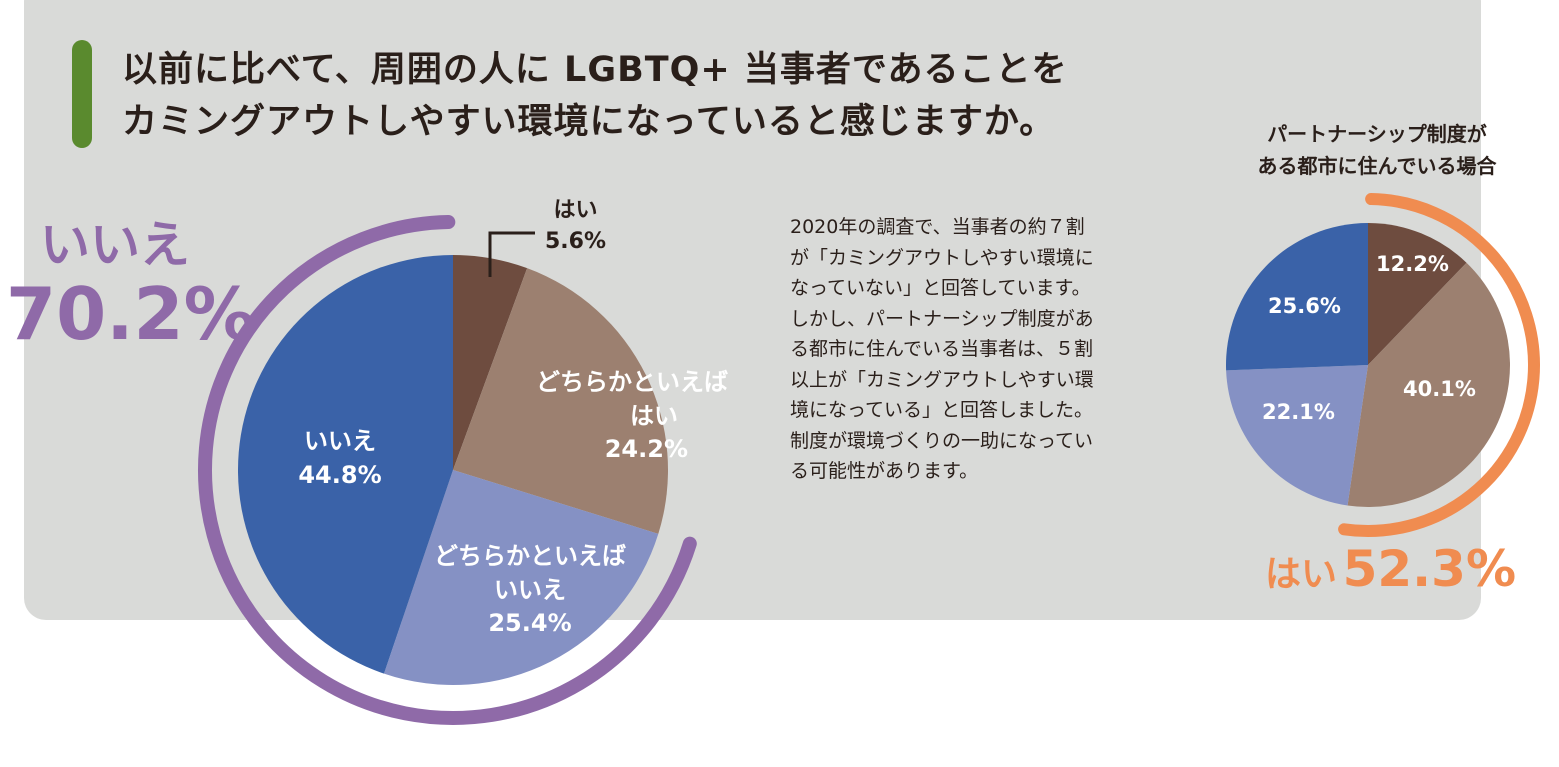 The height and width of the screenshot is (767, 1559). I want to click on small-label-rather-yes: 40.1%, so click(1439, 389).